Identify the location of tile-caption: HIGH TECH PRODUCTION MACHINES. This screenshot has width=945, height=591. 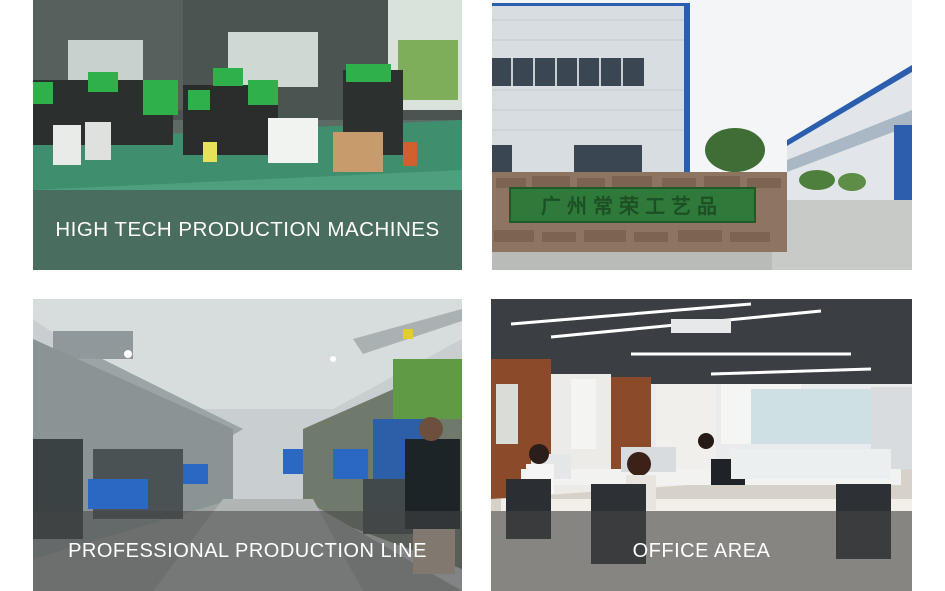
(247, 229).